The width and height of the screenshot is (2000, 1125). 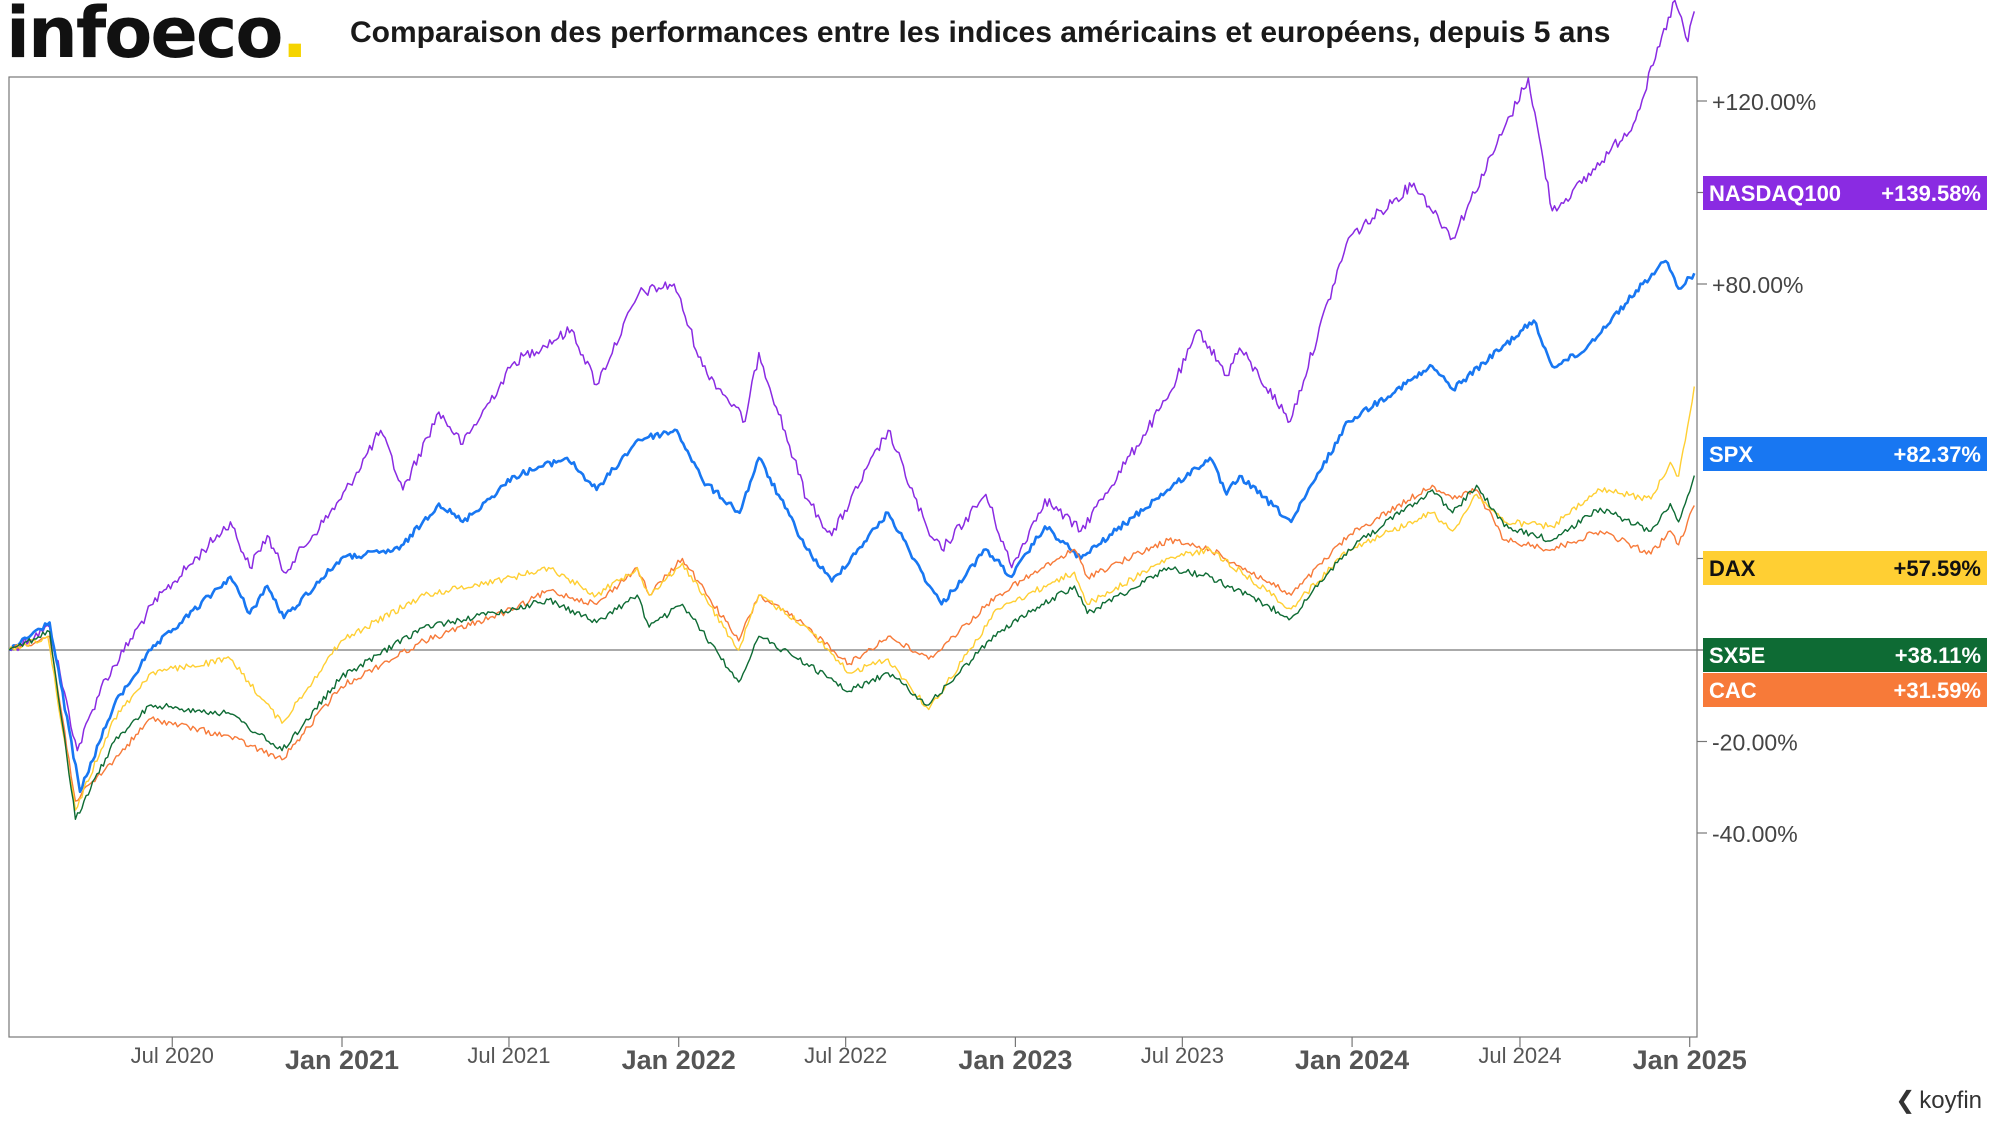 What do you see at coordinates (1690, 1060) in the screenshot?
I see `x-tick-label: Jan 2025` at bounding box center [1690, 1060].